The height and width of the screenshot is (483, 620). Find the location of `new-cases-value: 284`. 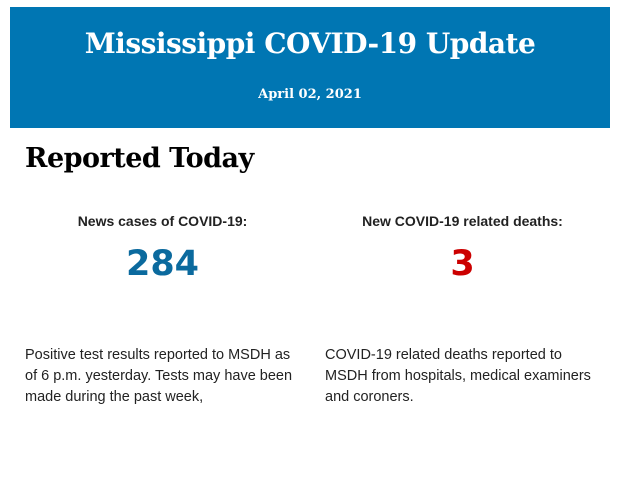

new-cases-value: 284 is located at coordinates (162, 264).